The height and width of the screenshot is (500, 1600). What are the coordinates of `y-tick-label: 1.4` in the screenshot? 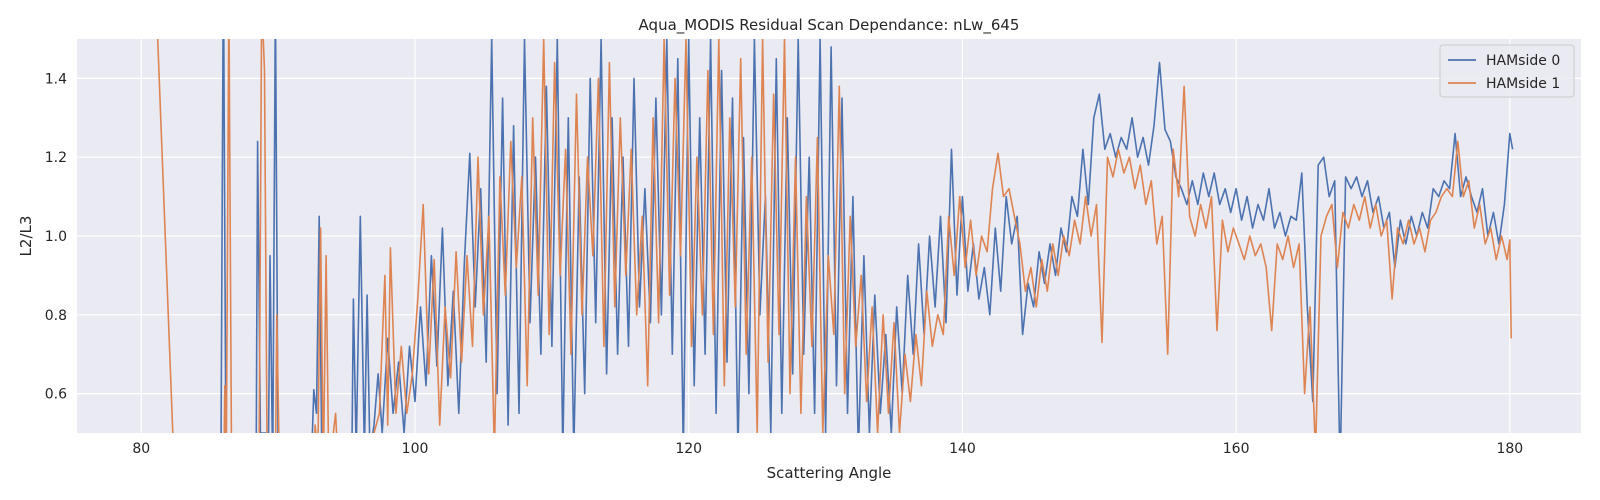 It's located at (56, 79).